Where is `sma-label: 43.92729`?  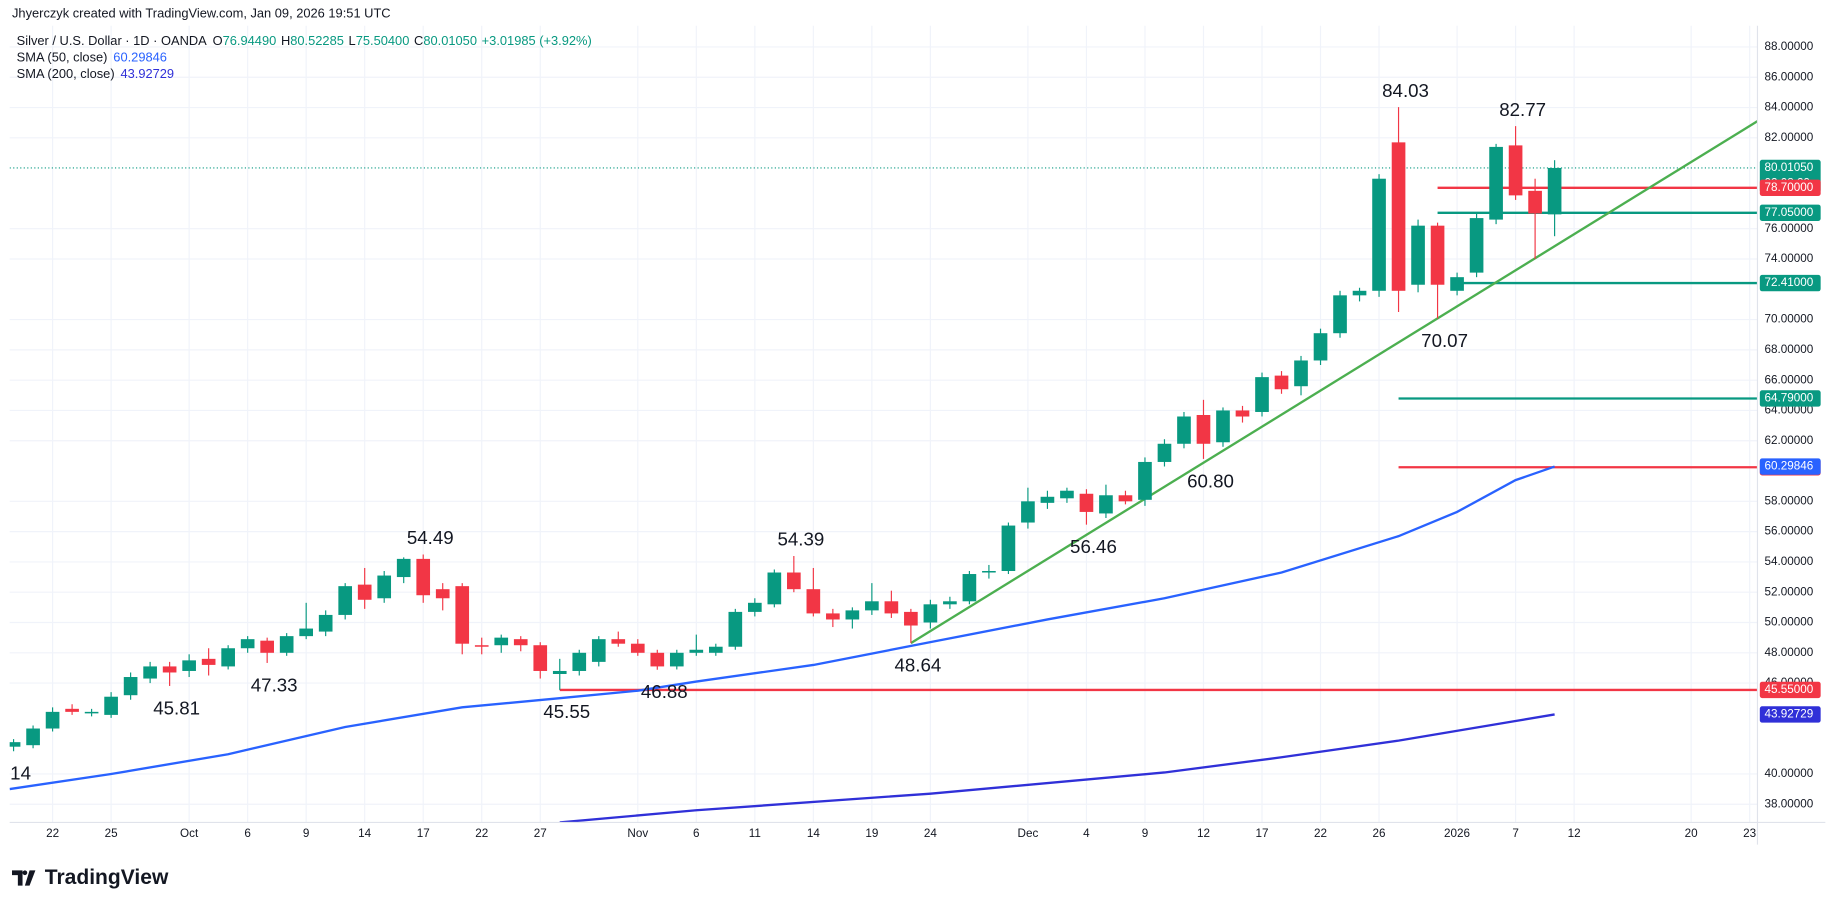 sma-label: 43.92729 is located at coordinates (1788, 714).